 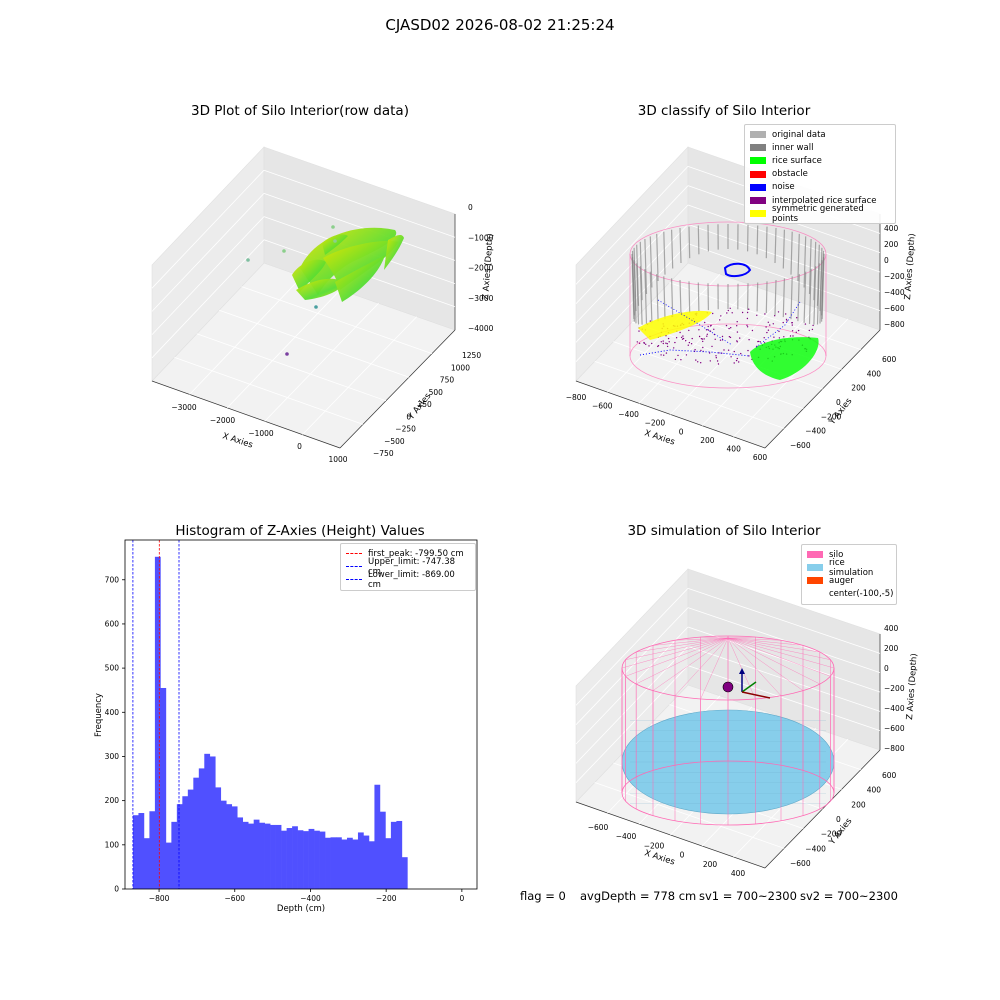 I want to click on x-tick-label: −1000, so click(x=261, y=433).